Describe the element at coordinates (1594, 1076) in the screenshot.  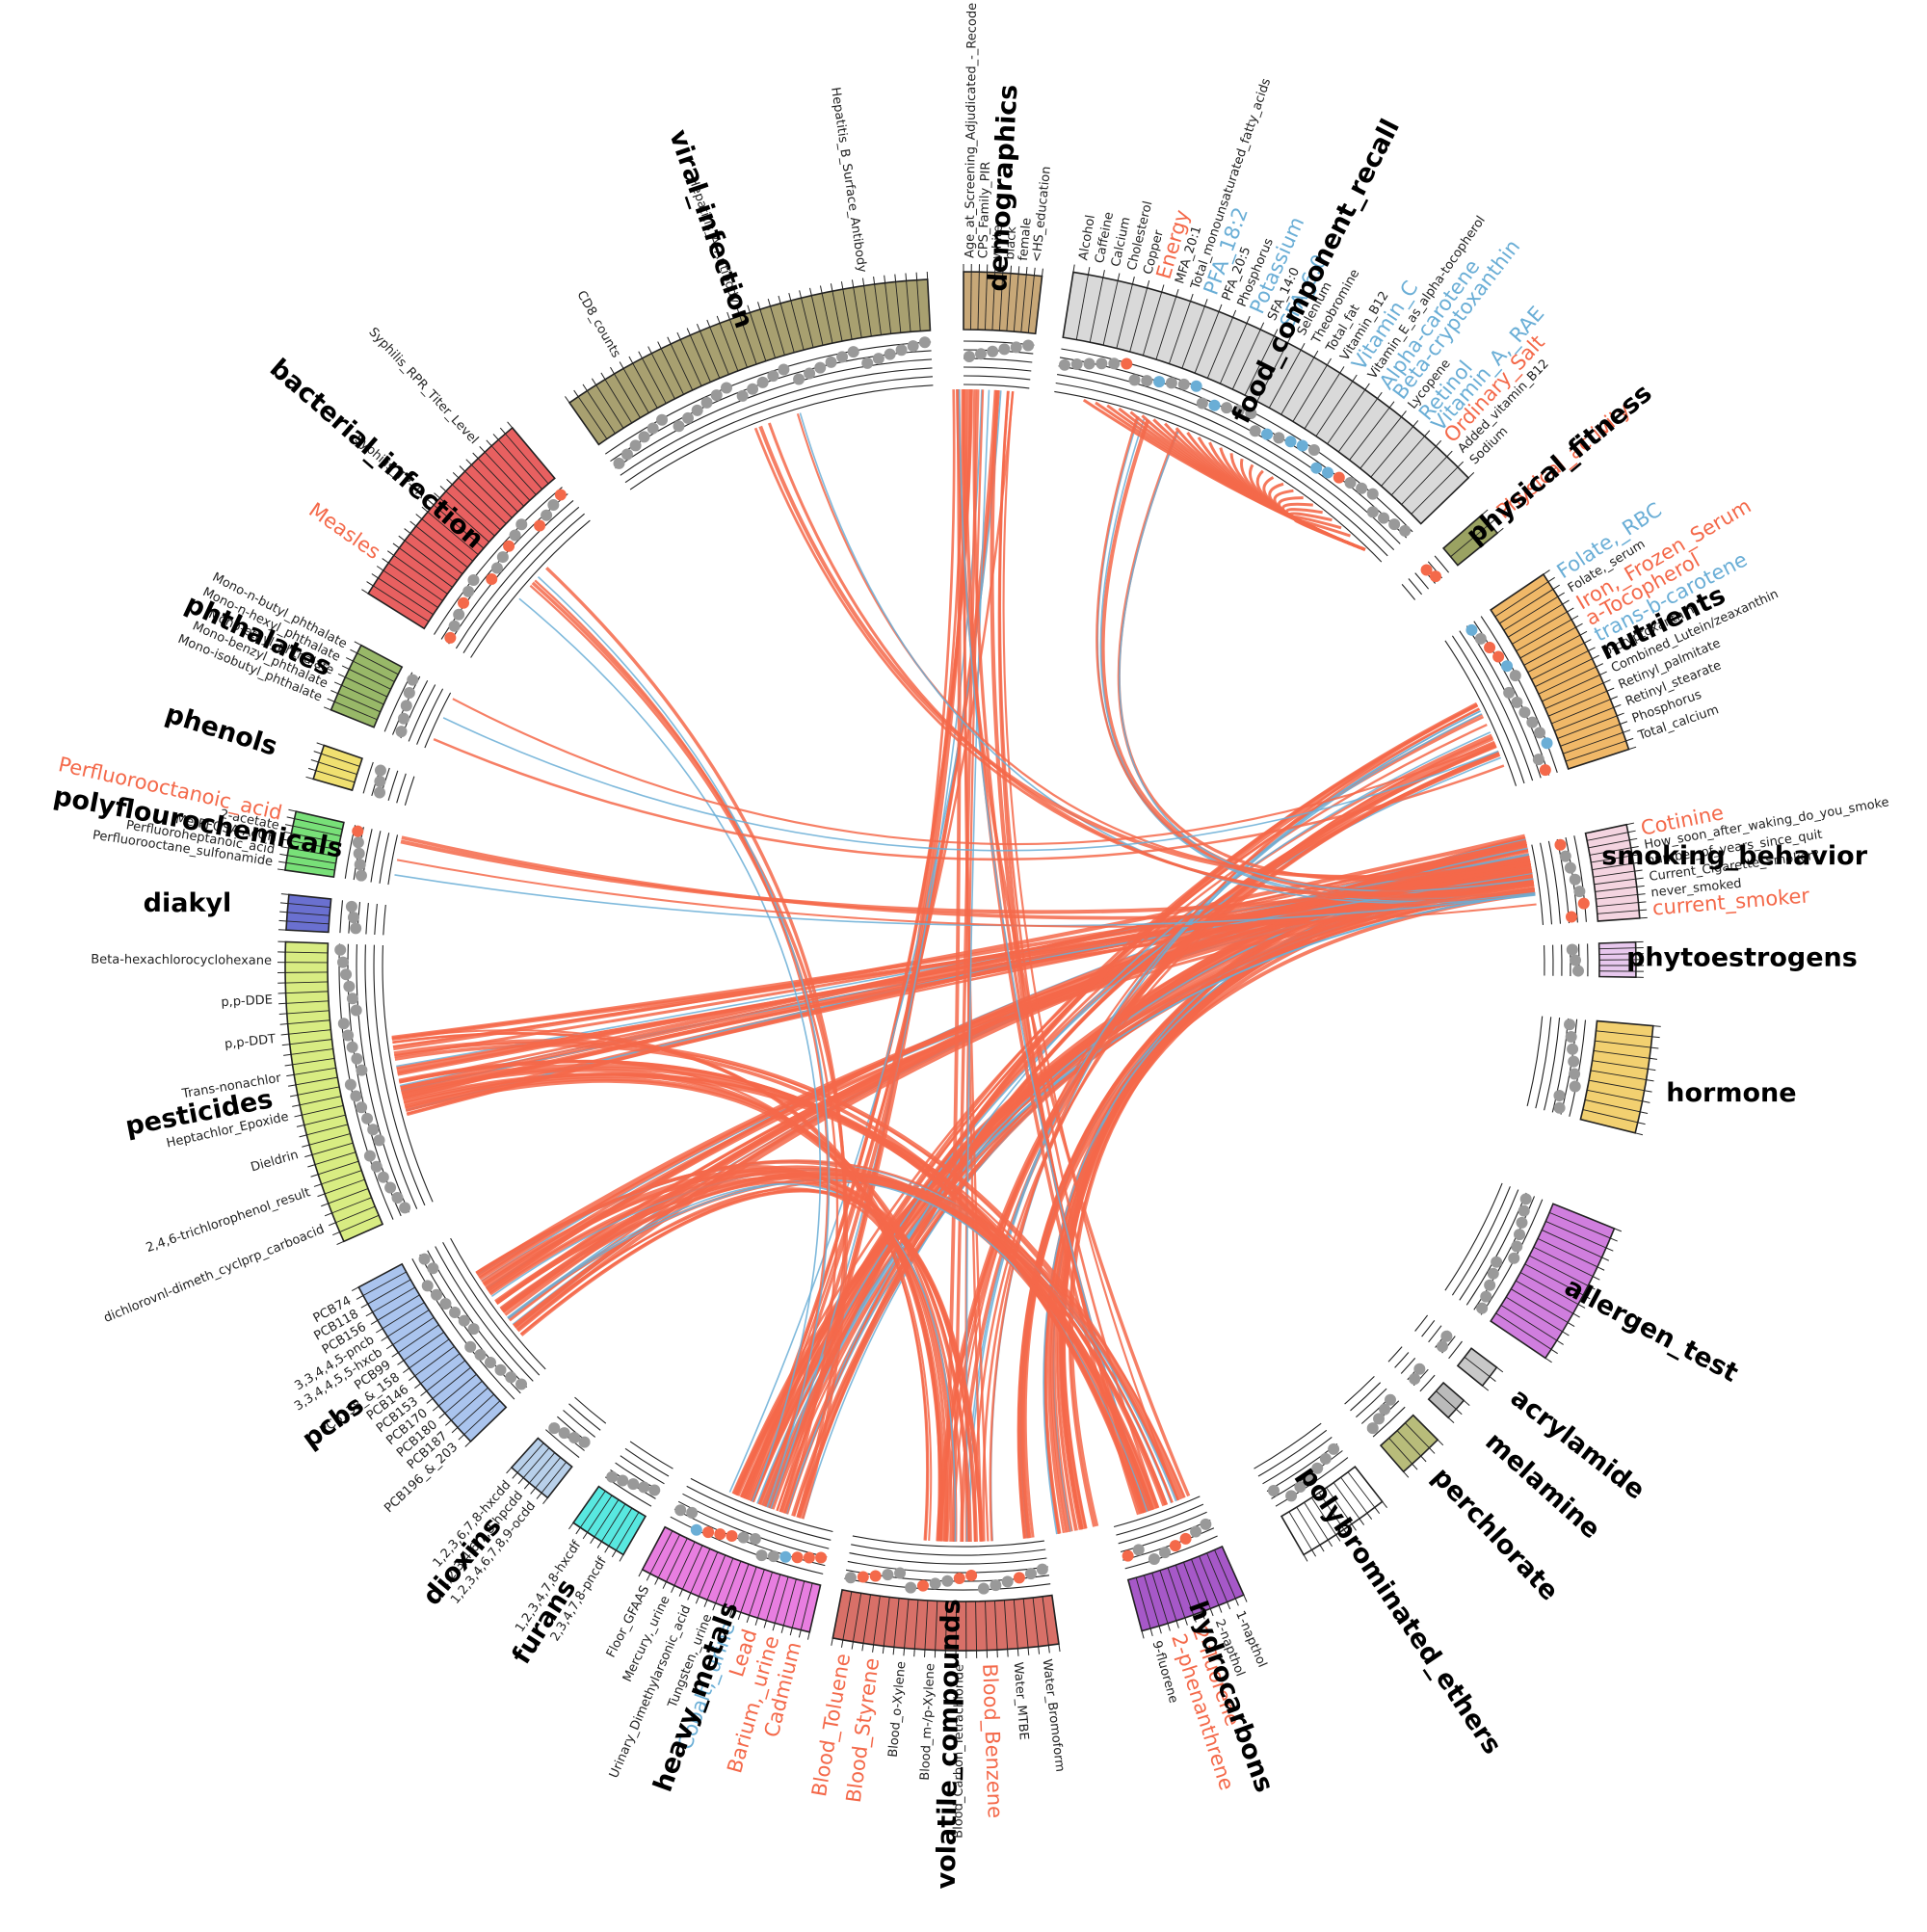
I see `category-horm` at that location.